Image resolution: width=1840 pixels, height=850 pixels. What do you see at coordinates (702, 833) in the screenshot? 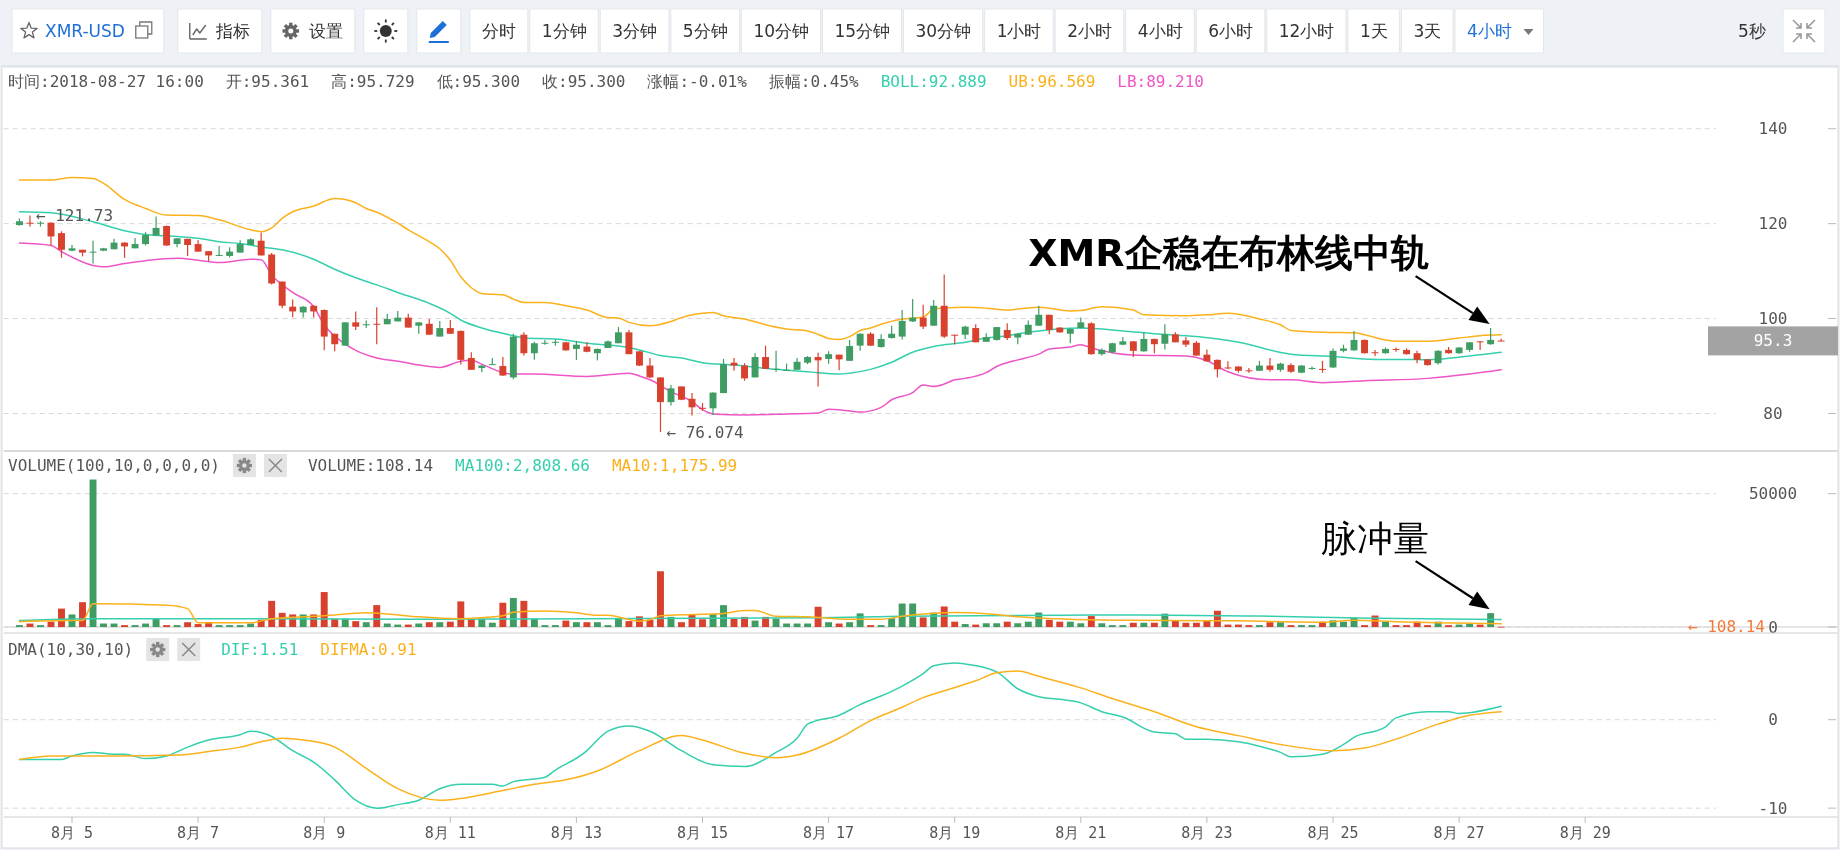
I see `x-tick-label: 8月 15` at bounding box center [702, 833].